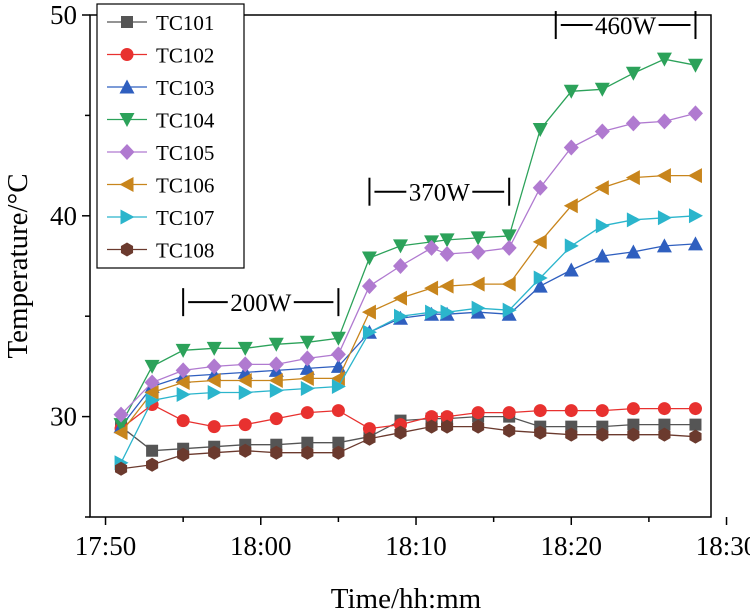 This screenshot has height=615, width=750. Describe the element at coordinates (185, 218) in the screenshot. I see `legend-label: TC107` at that location.